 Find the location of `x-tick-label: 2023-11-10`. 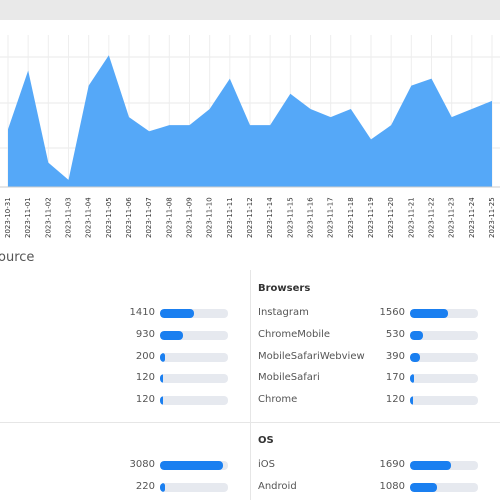

x-tick-label: 2023-11-10 is located at coordinates (210, 217).